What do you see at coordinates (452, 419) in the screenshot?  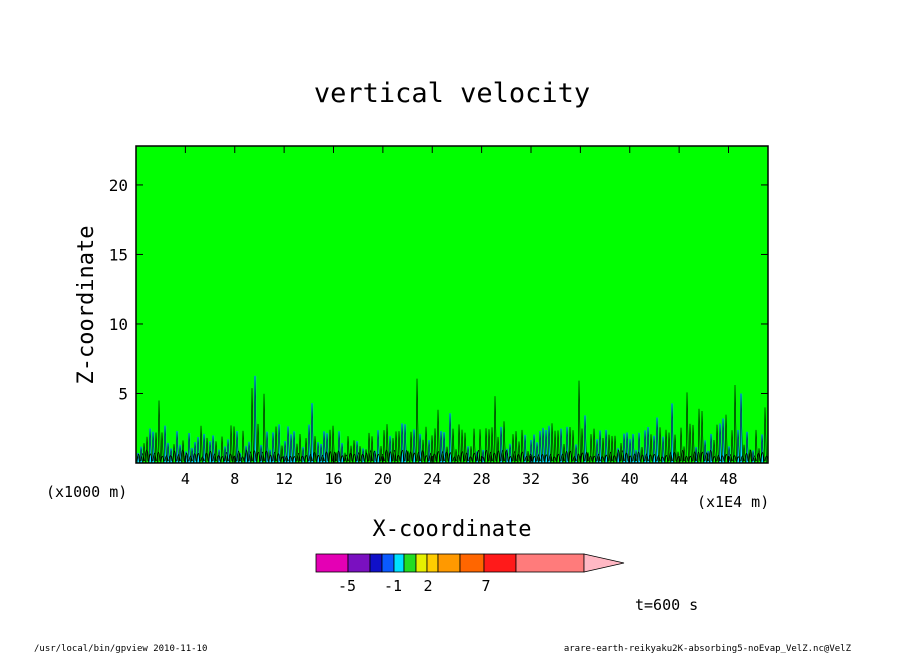 I see `velocity-field` at bounding box center [452, 419].